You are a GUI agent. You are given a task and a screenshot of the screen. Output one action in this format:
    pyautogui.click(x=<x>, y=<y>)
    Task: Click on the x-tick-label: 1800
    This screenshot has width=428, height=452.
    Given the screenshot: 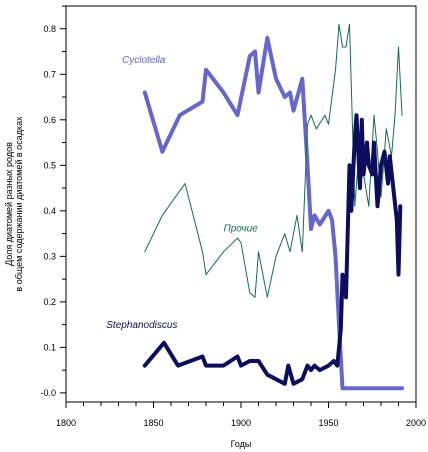 What is the action you would take?
    pyautogui.click(x=66, y=423)
    